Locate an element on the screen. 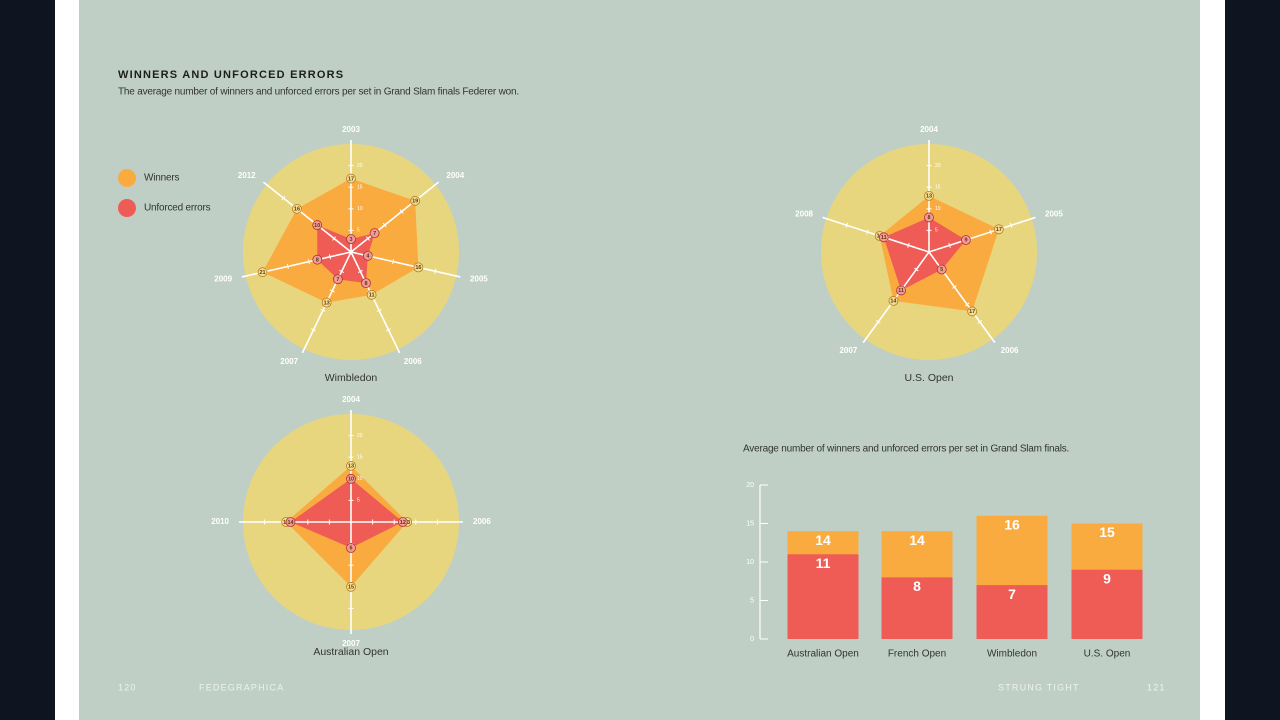 The height and width of the screenshot is (720, 1280). value-label: 14 is located at coordinates (290, 523).